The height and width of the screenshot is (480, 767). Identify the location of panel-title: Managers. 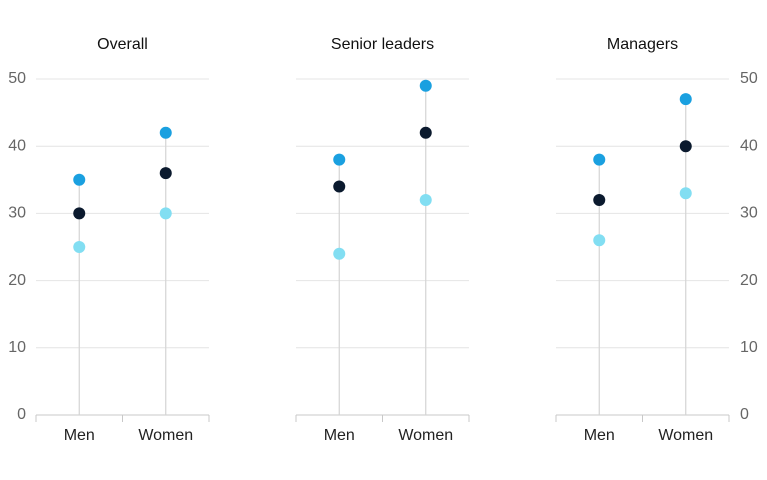
(642, 44).